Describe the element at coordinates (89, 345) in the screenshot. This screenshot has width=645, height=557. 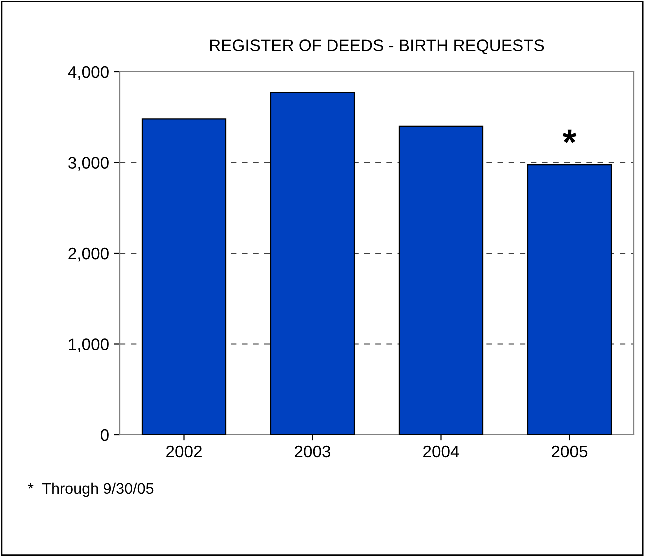
I see `y-tick-label: 1,000` at that location.